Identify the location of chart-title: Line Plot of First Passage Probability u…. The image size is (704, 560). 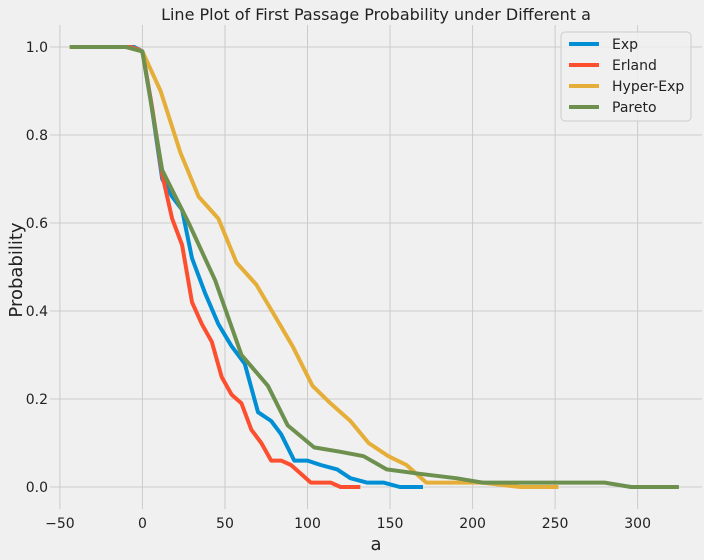
(376, 14).